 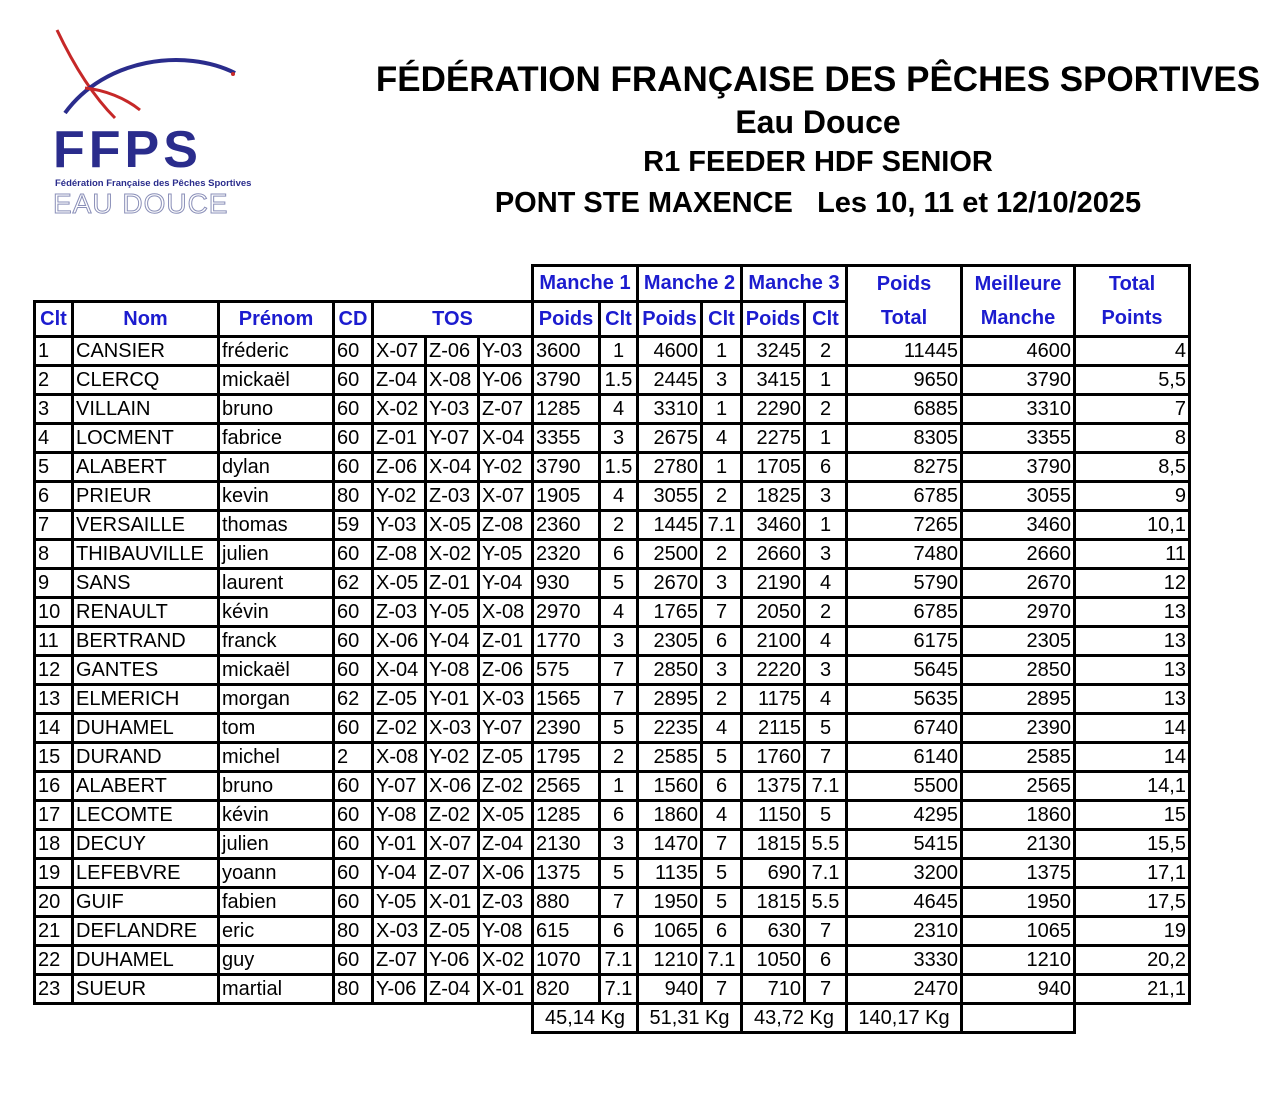 What do you see at coordinates (825, 960) in the screenshot?
I see `m3-clt-cell: 6` at bounding box center [825, 960].